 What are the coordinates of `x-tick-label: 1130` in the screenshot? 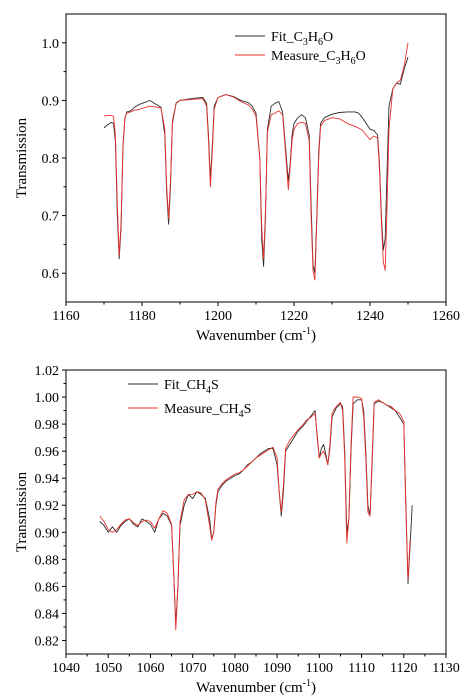 It's located at (445, 668).